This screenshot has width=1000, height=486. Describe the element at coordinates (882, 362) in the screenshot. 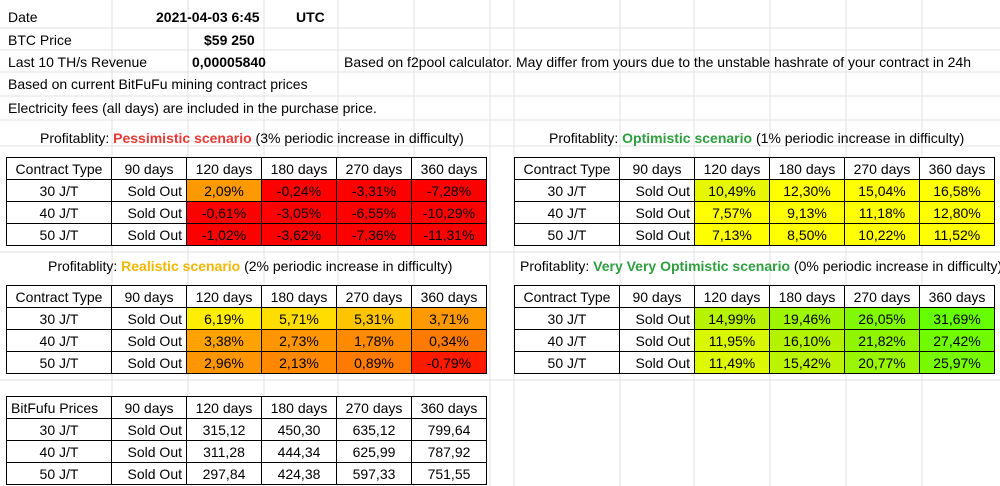

I see `profit-cell: 20,77%` at that location.